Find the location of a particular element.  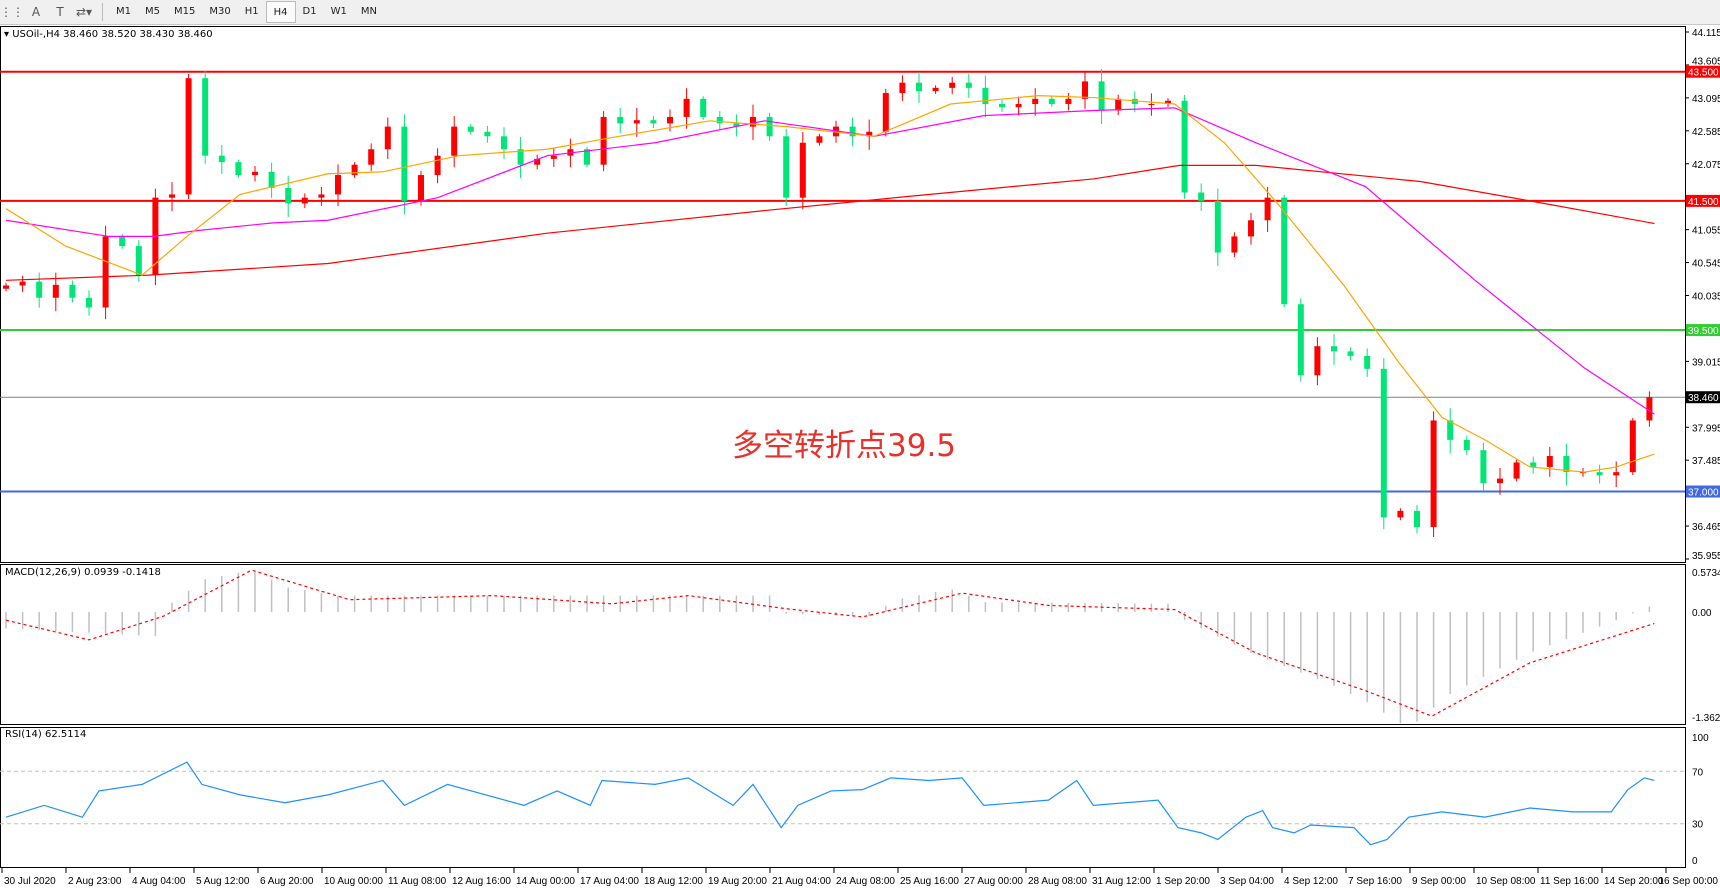

timeframe-m5: M5 is located at coordinates (152, 11).